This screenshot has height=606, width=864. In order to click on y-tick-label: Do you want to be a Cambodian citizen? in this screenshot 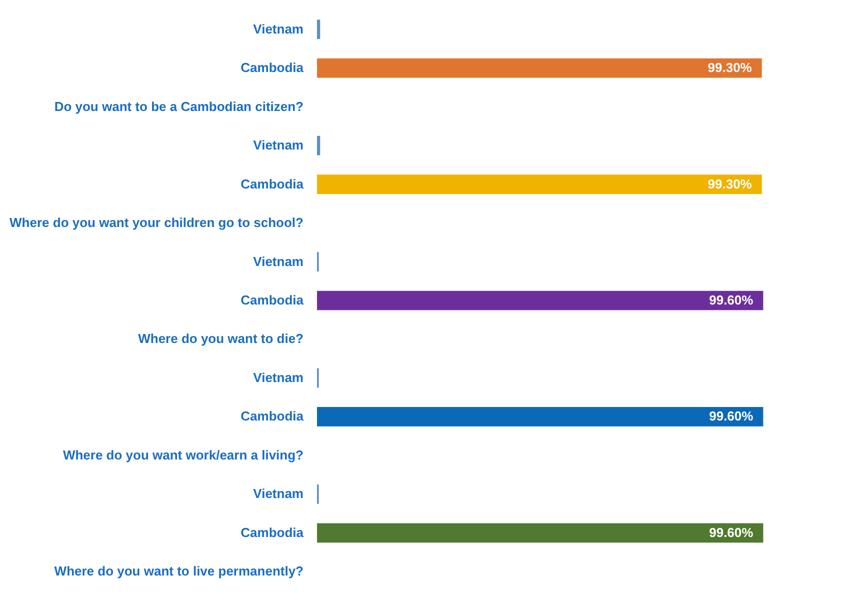, I will do `click(179, 106)`.